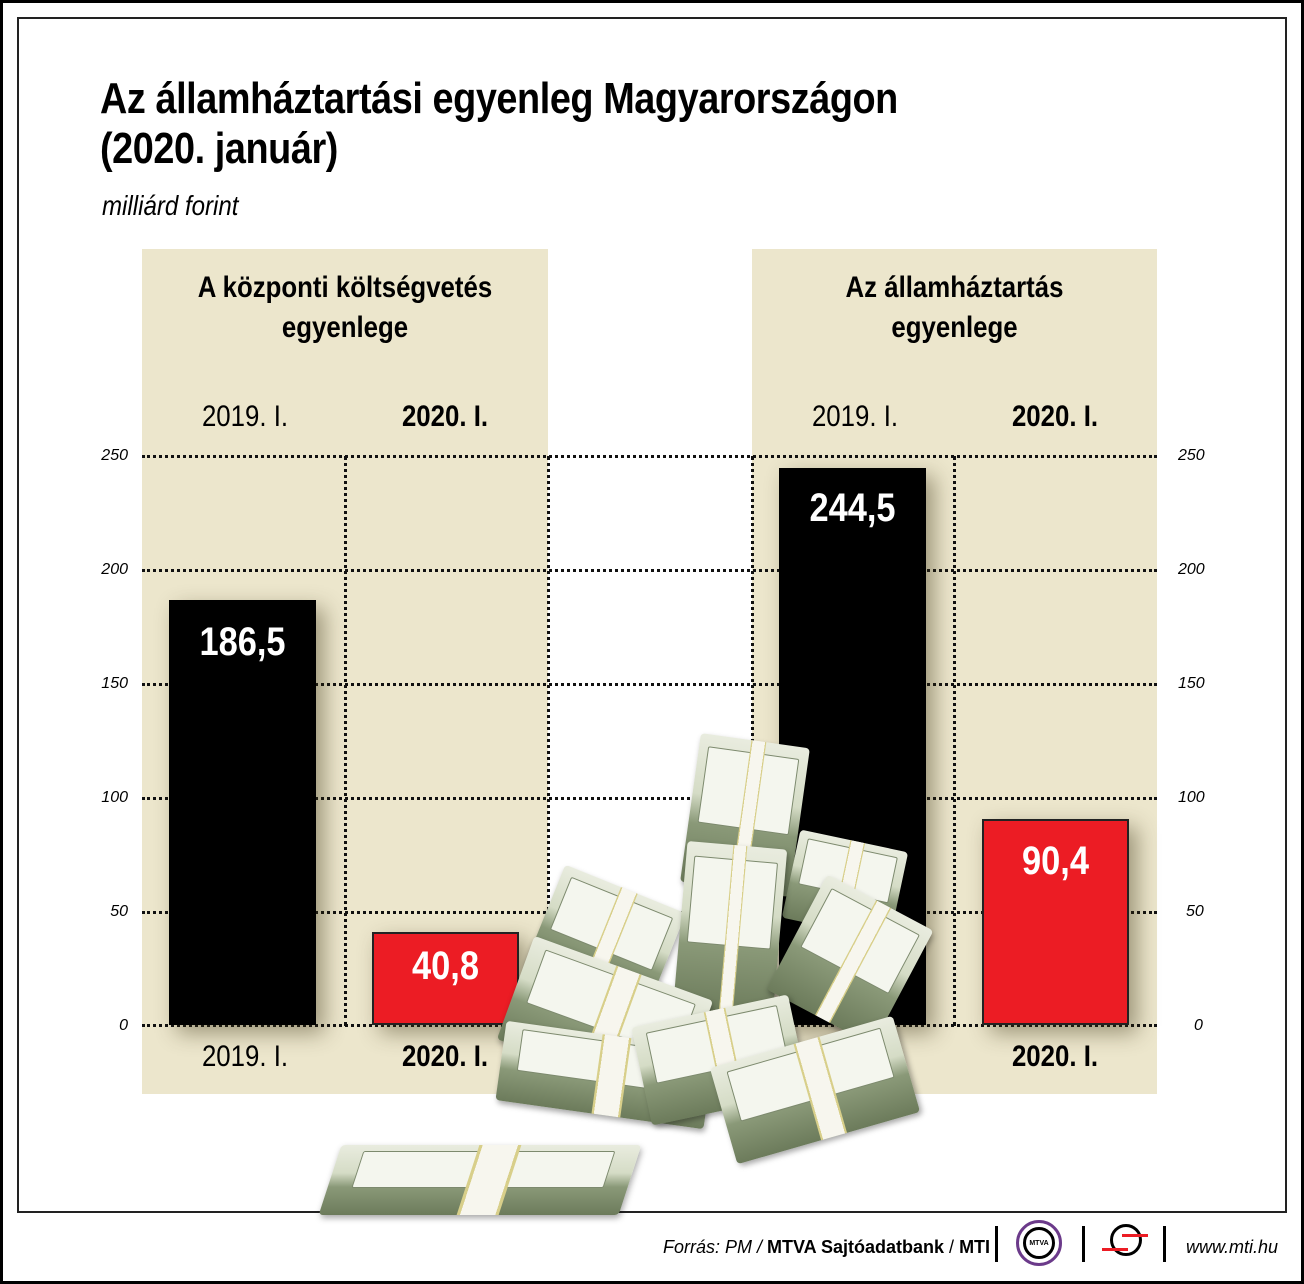 This screenshot has height=1284, width=1304. Describe the element at coordinates (245, 1056) in the screenshot. I see `left-bottom-cat-2019: 2019. I.` at that location.